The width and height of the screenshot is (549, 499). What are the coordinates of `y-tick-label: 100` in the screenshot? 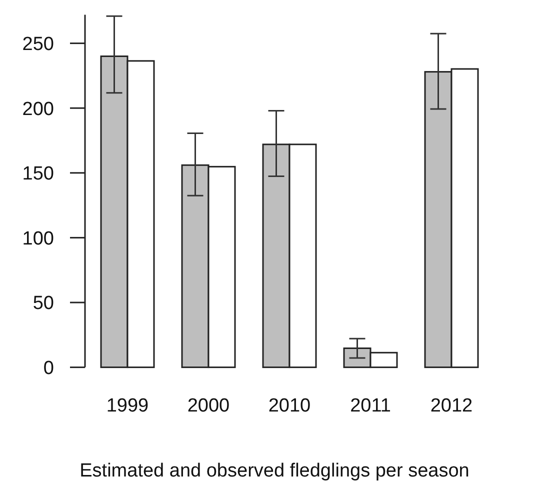 It's located at (38, 239).